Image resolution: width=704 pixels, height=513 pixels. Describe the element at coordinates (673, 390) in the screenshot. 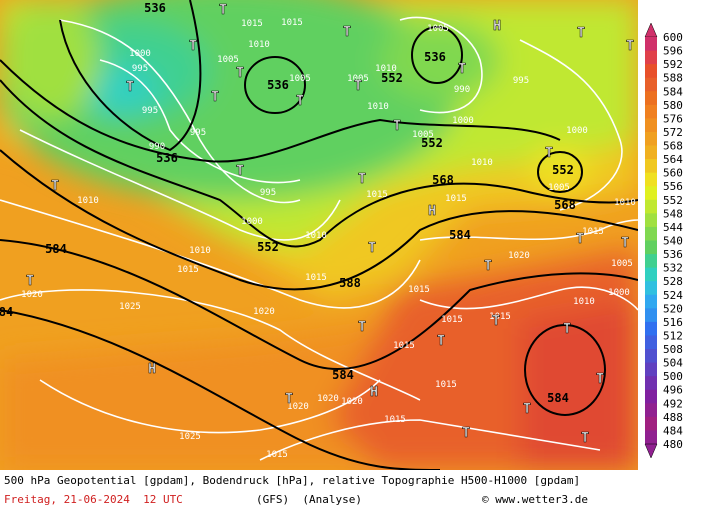

I see `colorbar-label: 496` at that location.